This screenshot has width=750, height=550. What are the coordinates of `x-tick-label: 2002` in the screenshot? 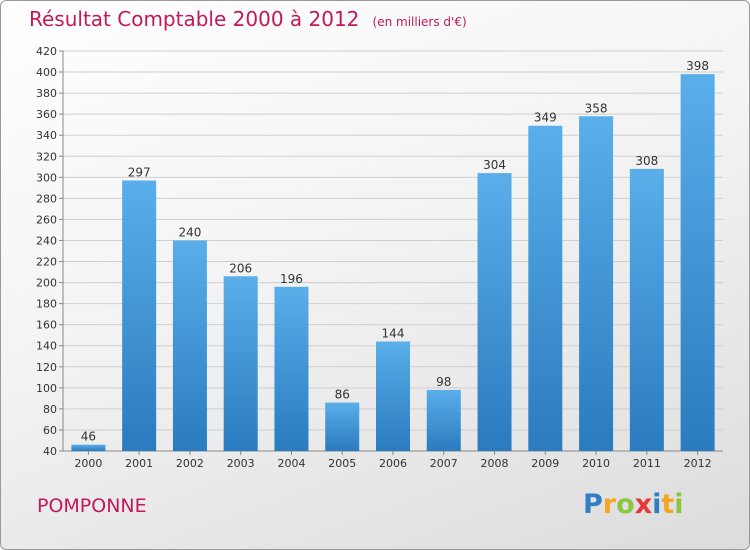 It's located at (190, 463).